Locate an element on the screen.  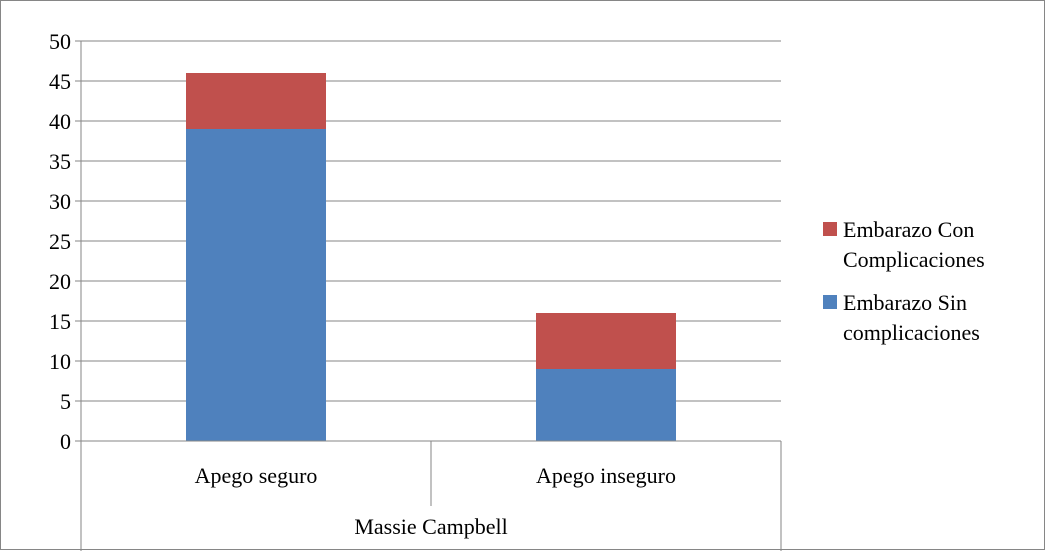
legend-label: Complicaciones is located at coordinates (914, 259).